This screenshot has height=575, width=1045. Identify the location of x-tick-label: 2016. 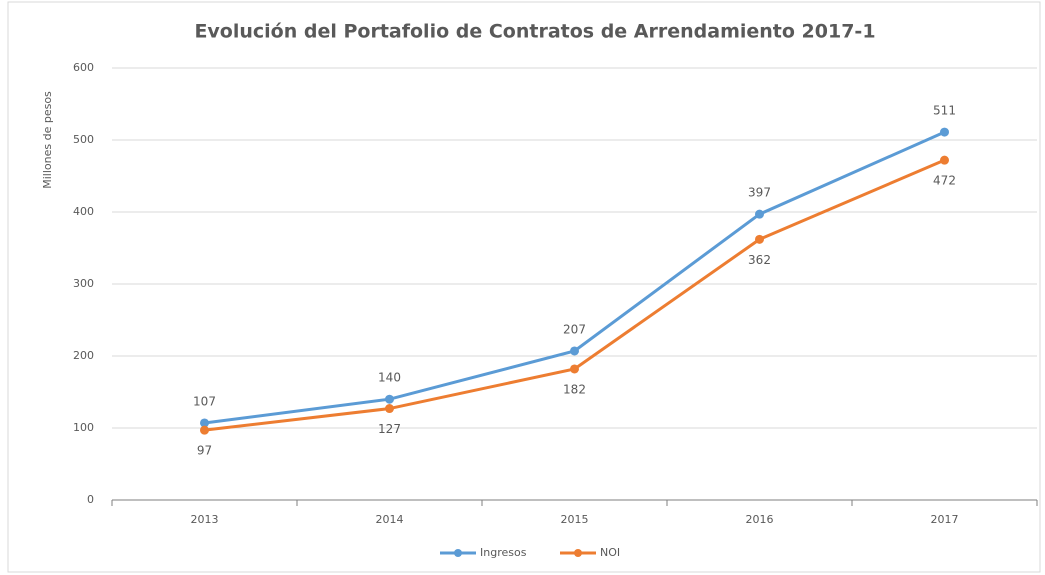
(760, 519).